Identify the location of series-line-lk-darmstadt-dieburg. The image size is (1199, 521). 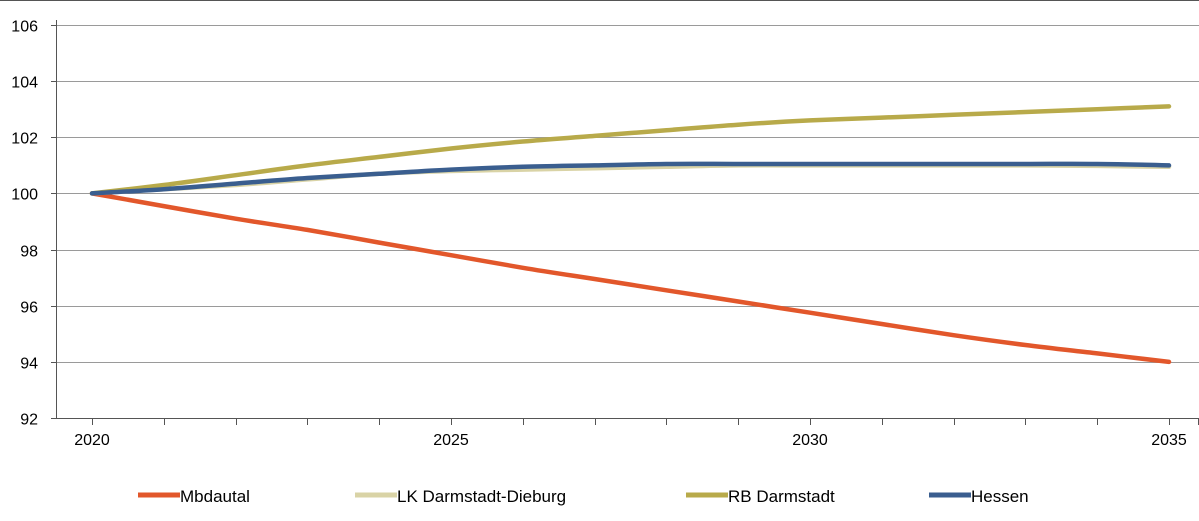
(630, 179).